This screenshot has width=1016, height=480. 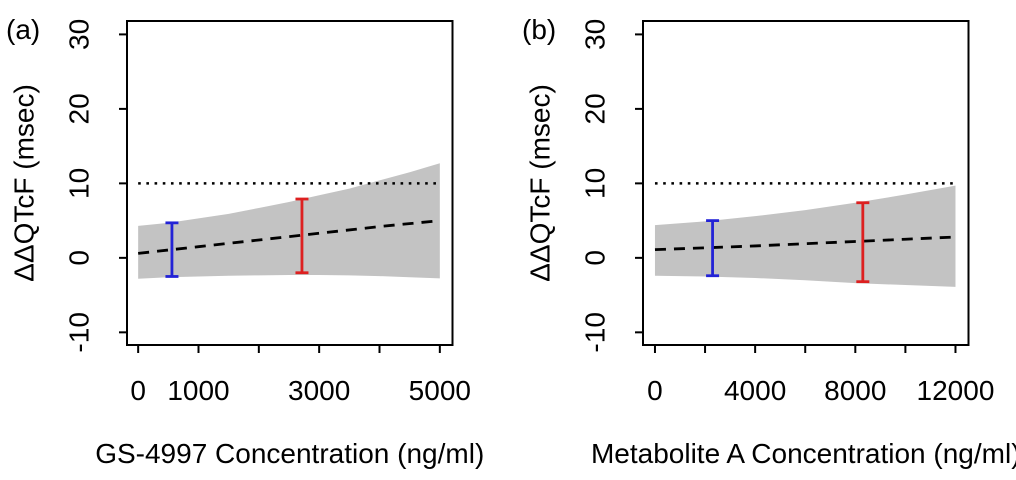 What do you see at coordinates (539, 29) in the screenshot?
I see `panel-label: (b)` at bounding box center [539, 29].